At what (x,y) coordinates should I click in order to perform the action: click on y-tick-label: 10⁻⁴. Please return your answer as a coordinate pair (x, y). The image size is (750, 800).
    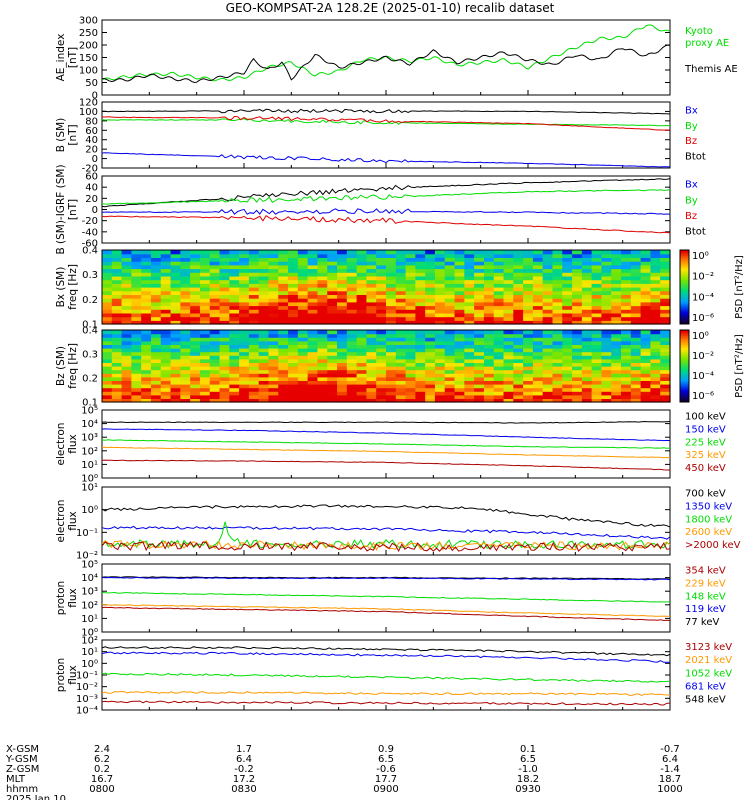
    Looking at the image, I should click on (87, 711).